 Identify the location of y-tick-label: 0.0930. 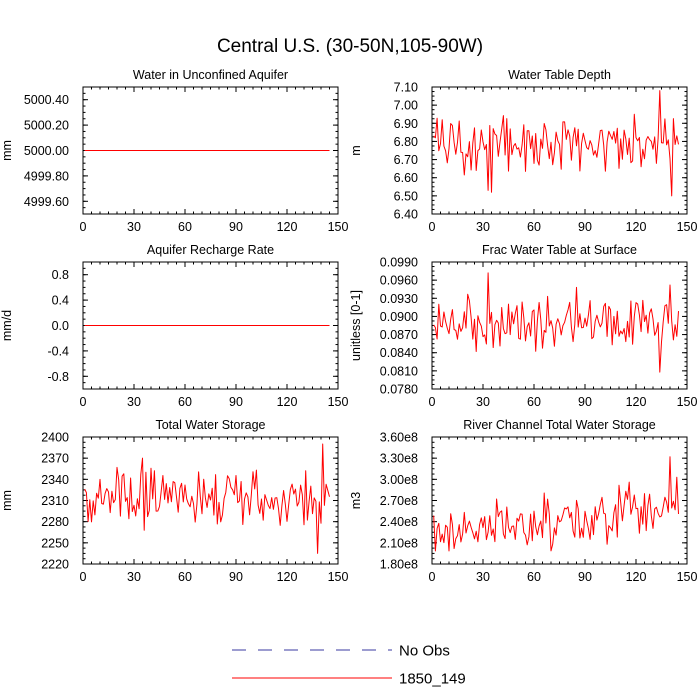
(399, 299).